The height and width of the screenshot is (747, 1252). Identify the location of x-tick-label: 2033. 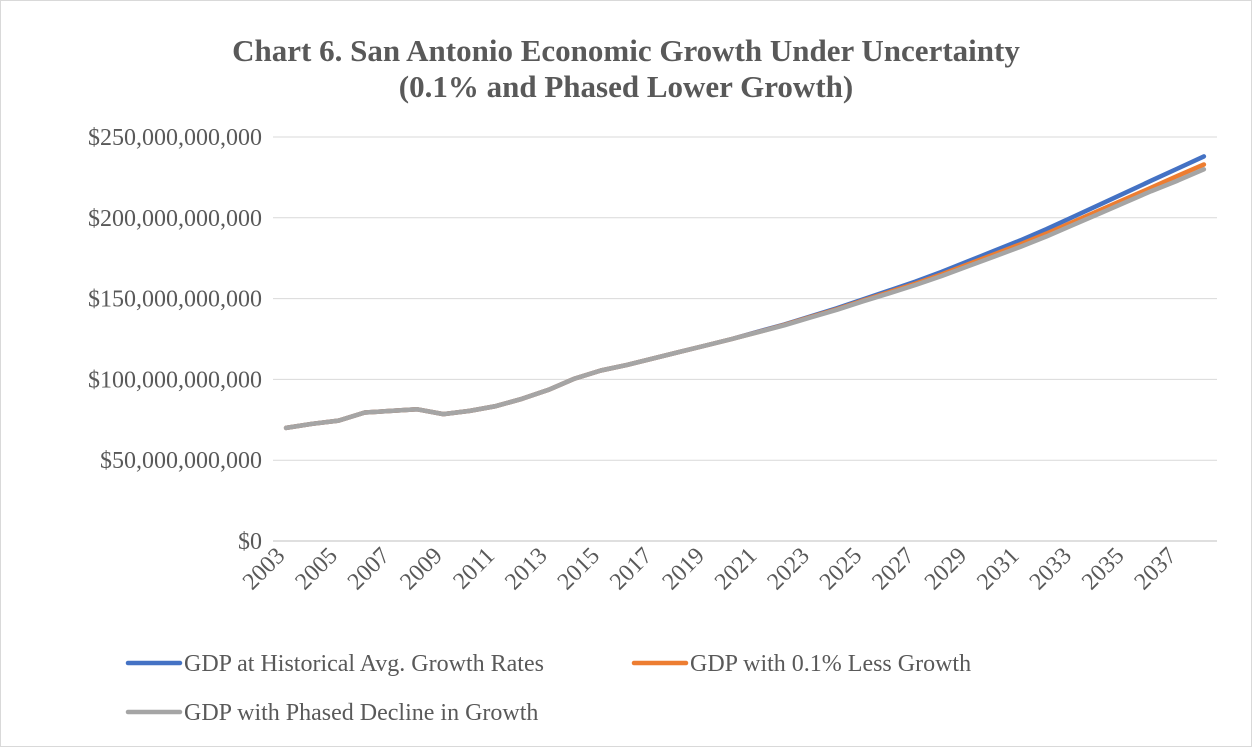
(1051, 569).